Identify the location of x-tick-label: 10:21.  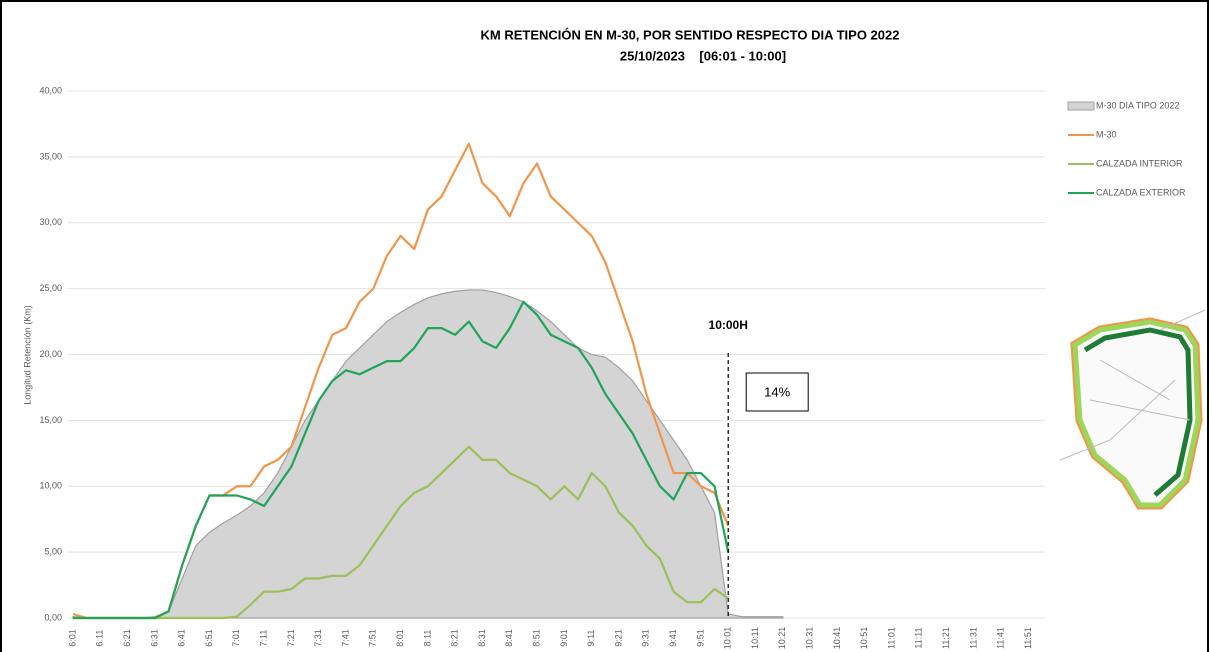
(782, 638).